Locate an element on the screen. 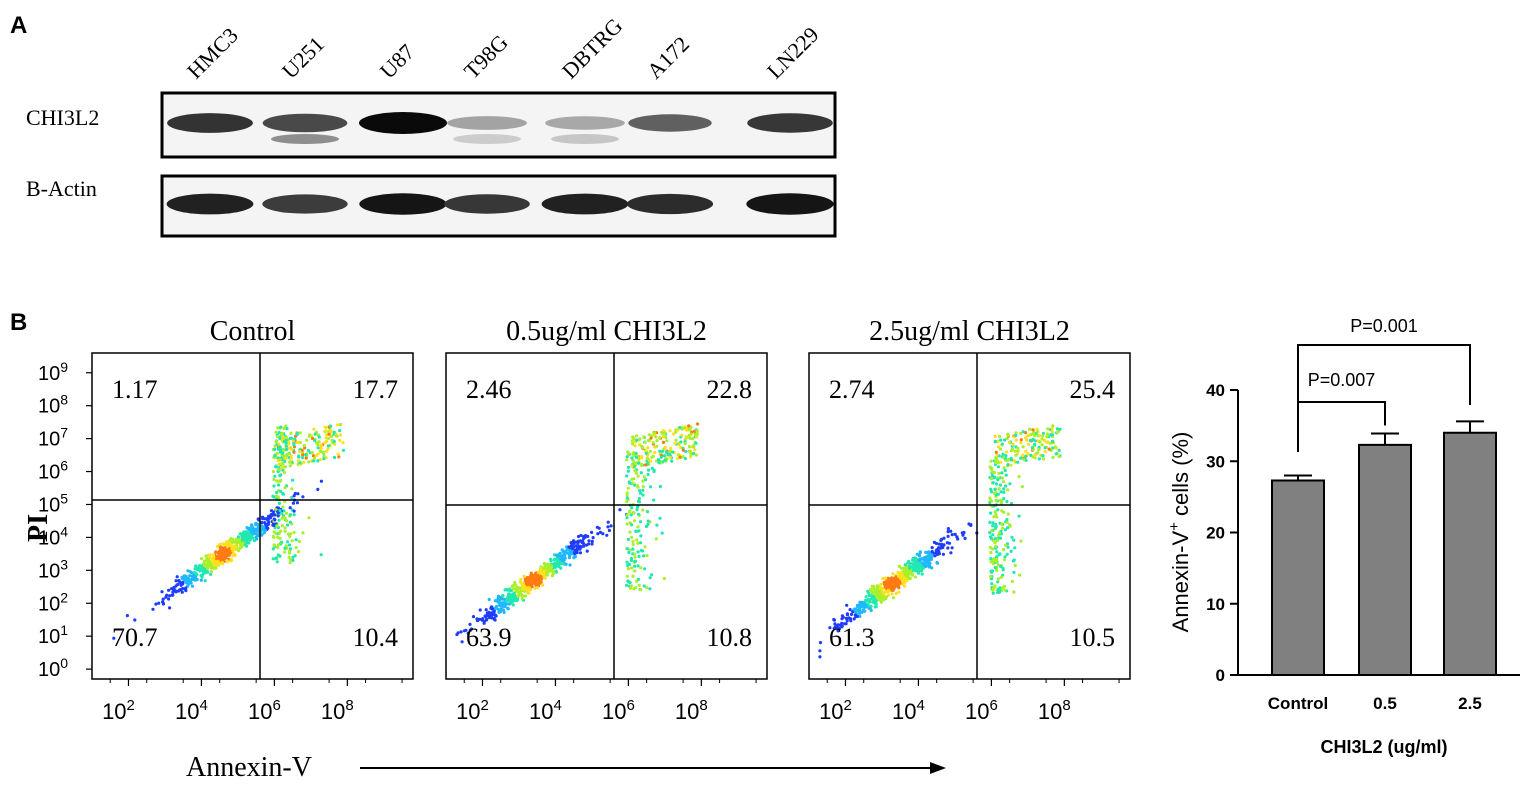 Image resolution: width=1531 pixels, height=795 pixels. flow-x-tick-label: 10⁶ is located at coordinates (981, 710).